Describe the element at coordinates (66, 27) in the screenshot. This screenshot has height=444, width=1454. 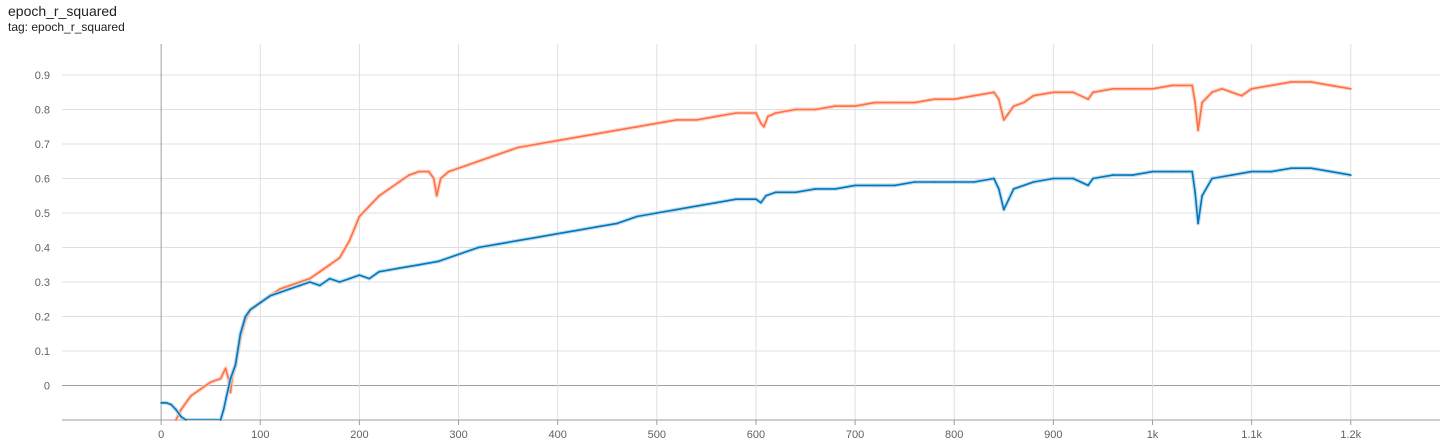
I see `chart-tag: tag: epoch_r_squared` at that location.